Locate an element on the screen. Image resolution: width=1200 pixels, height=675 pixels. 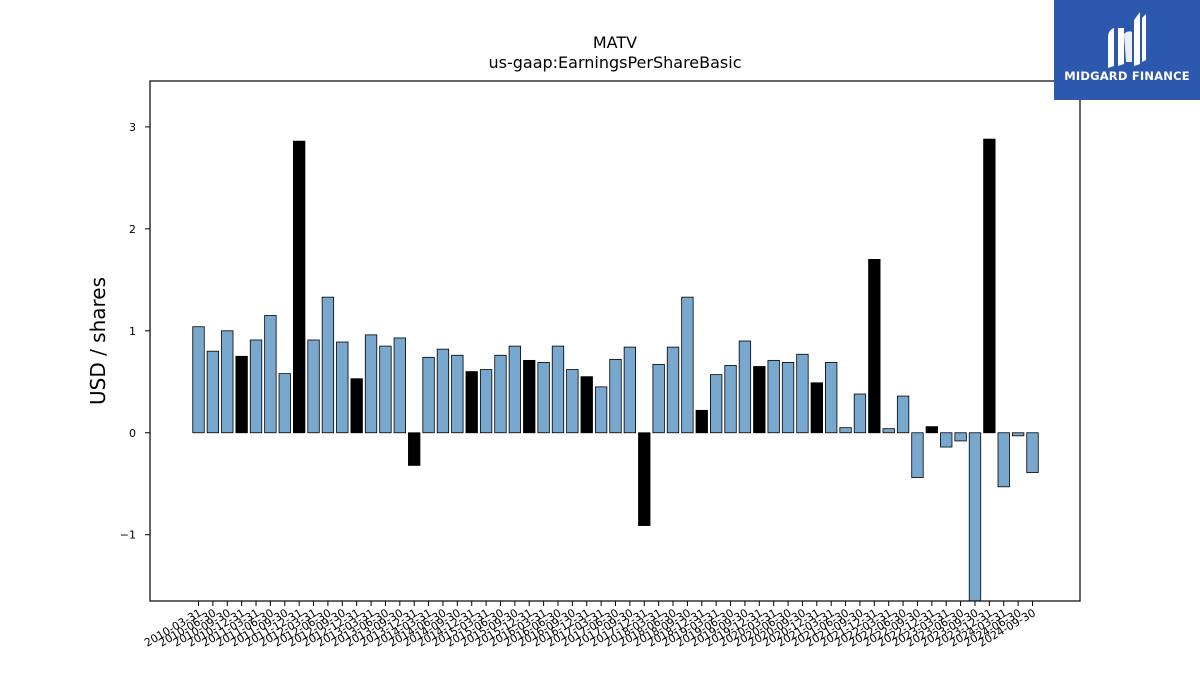
logo-text: MIDGARD FINANCE is located at coordinates (1127, 76).